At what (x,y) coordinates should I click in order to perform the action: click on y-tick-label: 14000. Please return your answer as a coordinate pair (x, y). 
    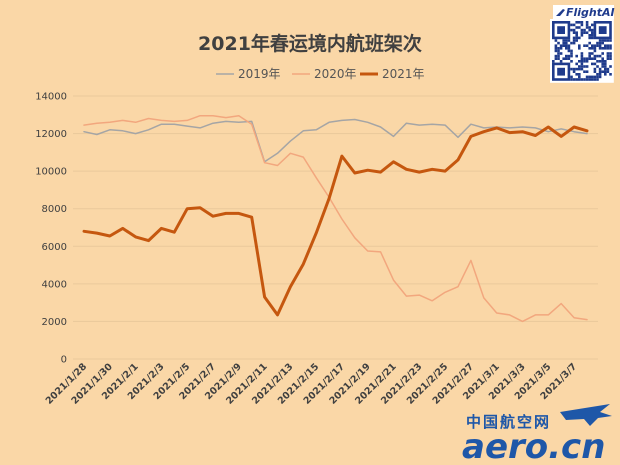
    Looking at the image, I should click on (51, 97).